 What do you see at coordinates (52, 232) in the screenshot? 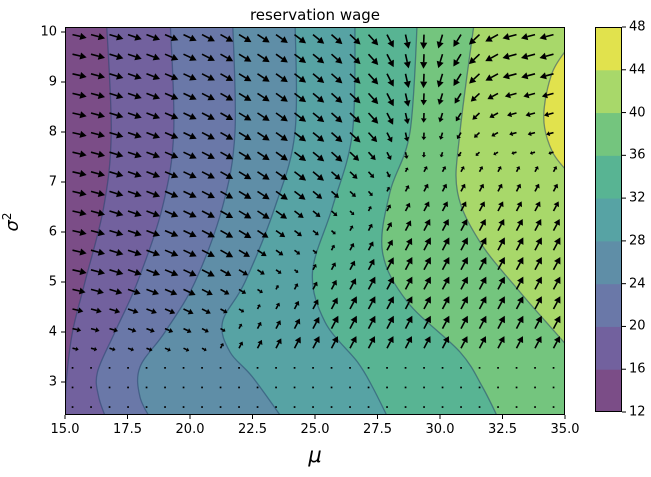
I see `y-tick-label-6: 6` at bounding box center [52, 232].